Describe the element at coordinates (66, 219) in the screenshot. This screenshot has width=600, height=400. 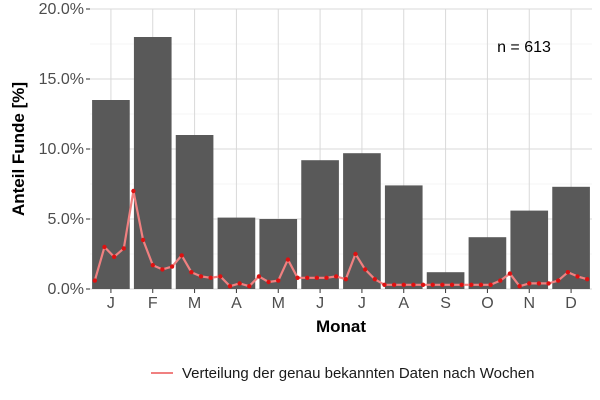
I see `y-tick-label: 5.0%` at that location.